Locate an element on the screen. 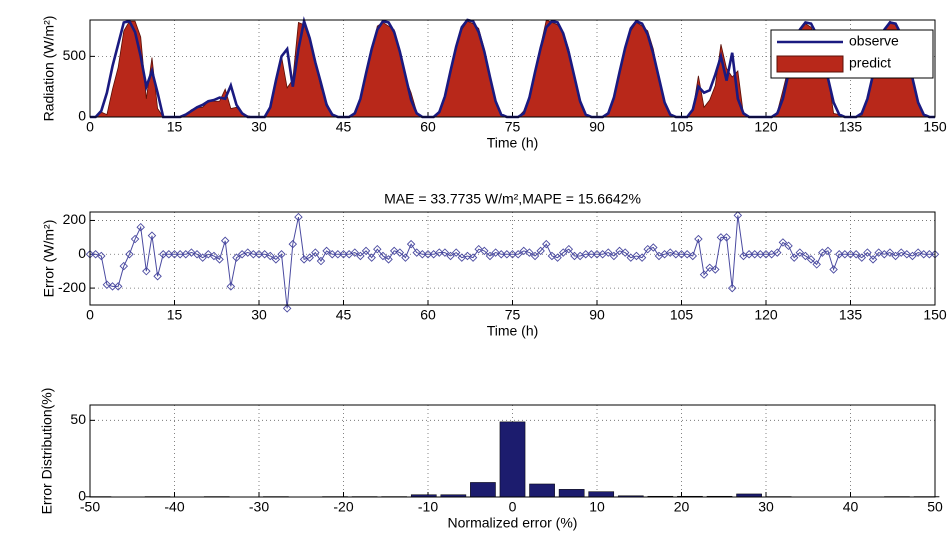 Image resolution: width=952 pixels, height=537 pixels. x-tick-label: 75 is located at coordinates (513, 127).